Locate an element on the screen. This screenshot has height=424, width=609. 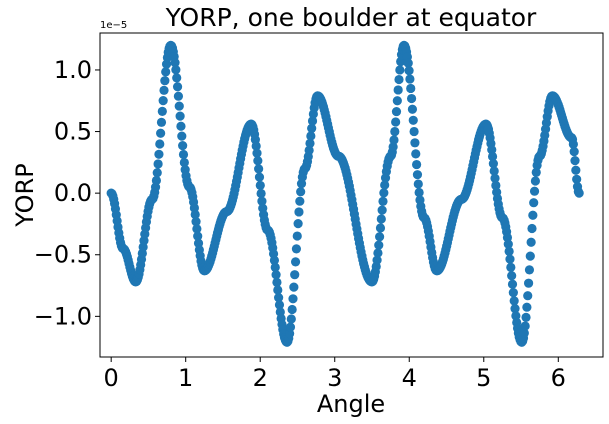
y-axis-ticks: −1.0 −0.5 0.0 0.5 1.0 is located at coordinates (67, 193).